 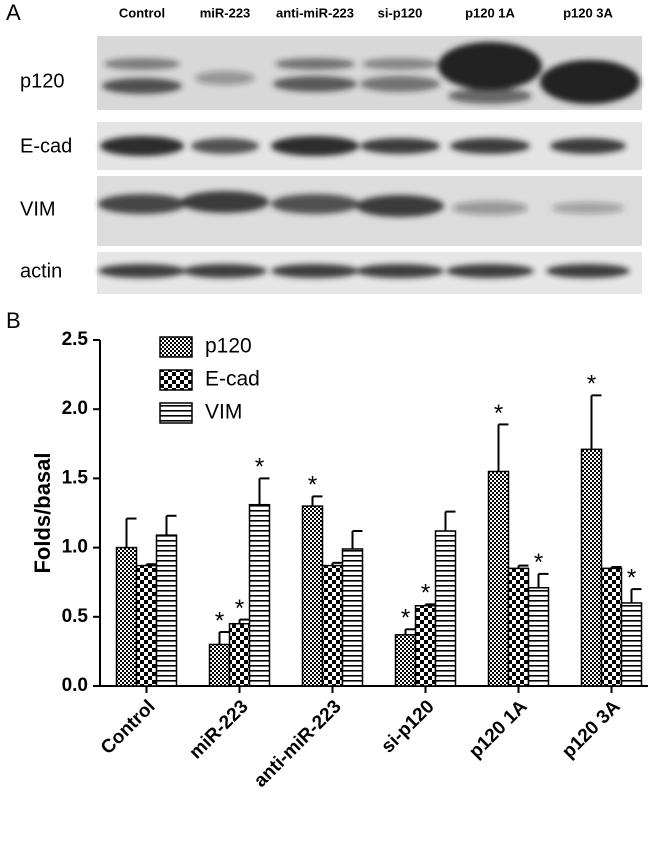 What do you see at coordinates (400, 12) in the screenshot?
I see `lane-label: si-p120` at bounding box center [400, 12].